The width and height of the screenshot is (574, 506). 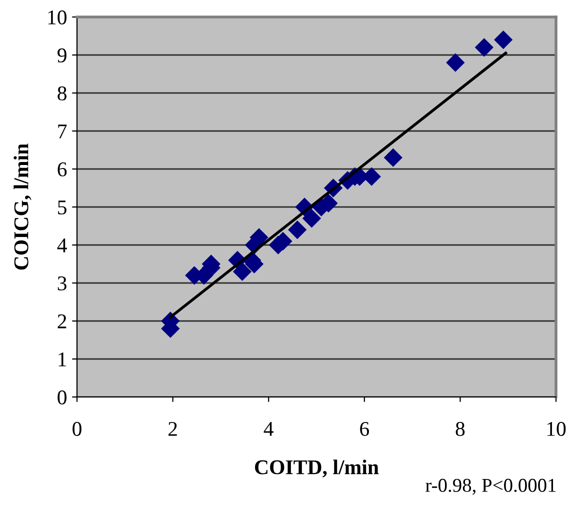 What do you see at coordinates (269, 429) in the screenshot?
I see `x-tick-label: 4` at bounding box center [269, 429].